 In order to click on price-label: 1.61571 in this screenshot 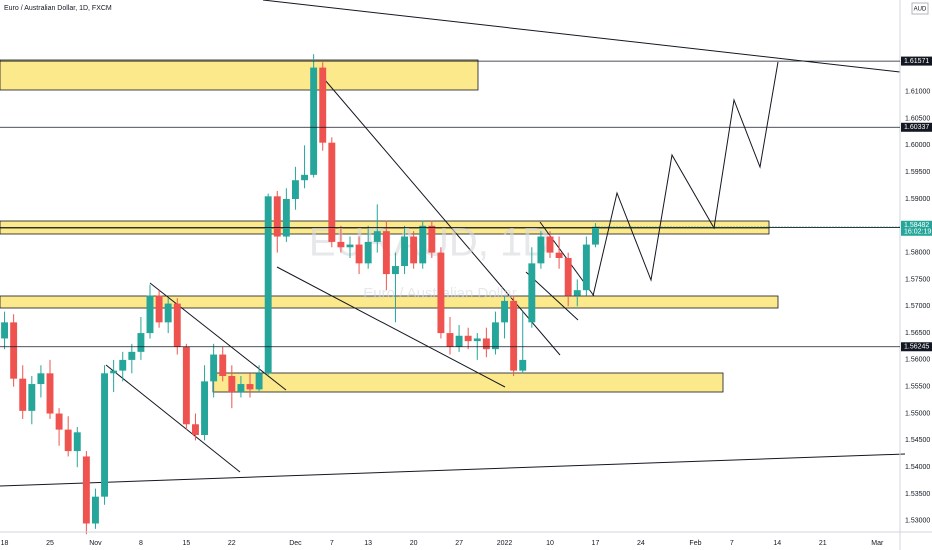, I will do `click(916, 61)`.